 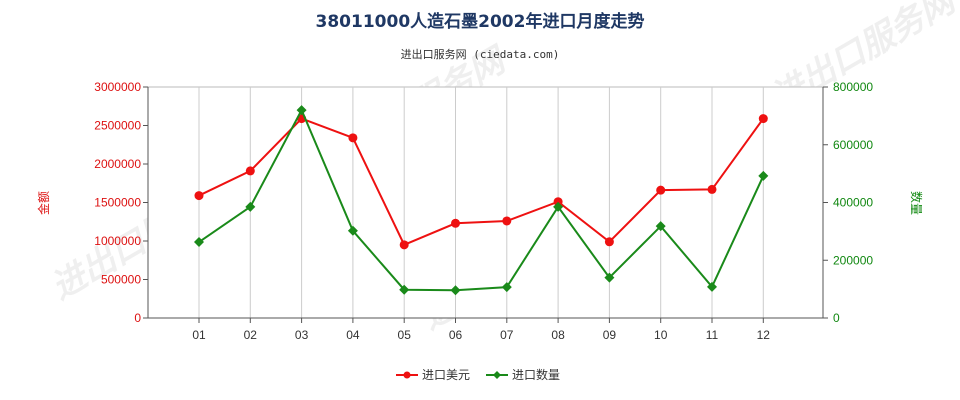 What do you see at coordinates (480, 21) in the screenshot?
I see `chart-title: 38011000人造石墨2002年进口月度走势` at bounding box center [480, 21].